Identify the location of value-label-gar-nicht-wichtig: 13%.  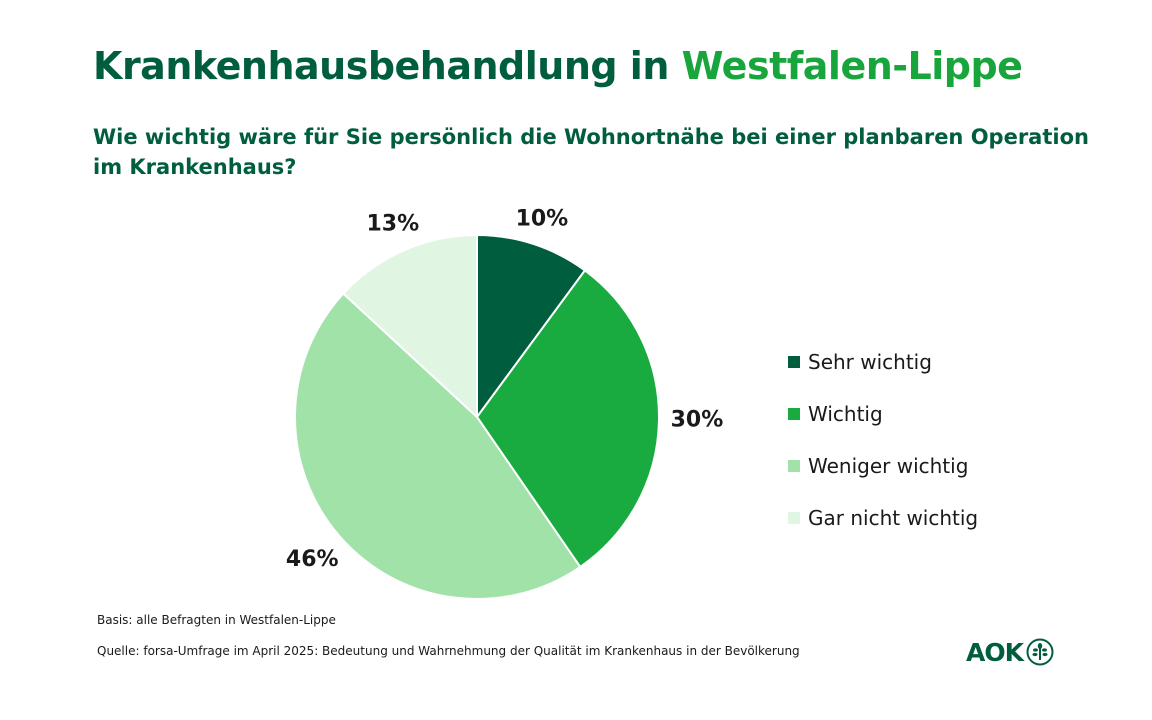
(392, 224).